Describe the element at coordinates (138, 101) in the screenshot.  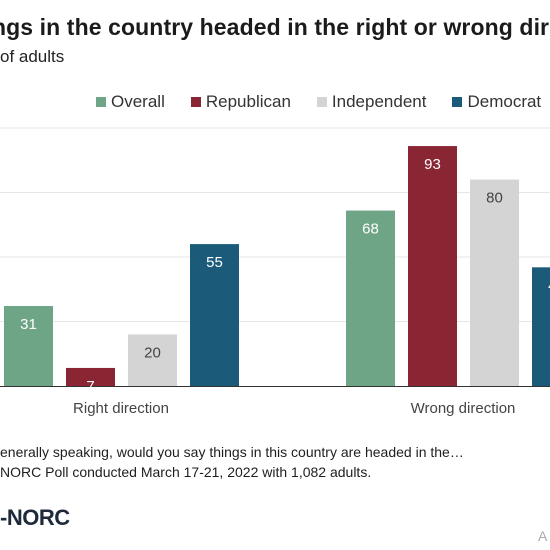
I see `legend-label-overall: Overall` at that location.